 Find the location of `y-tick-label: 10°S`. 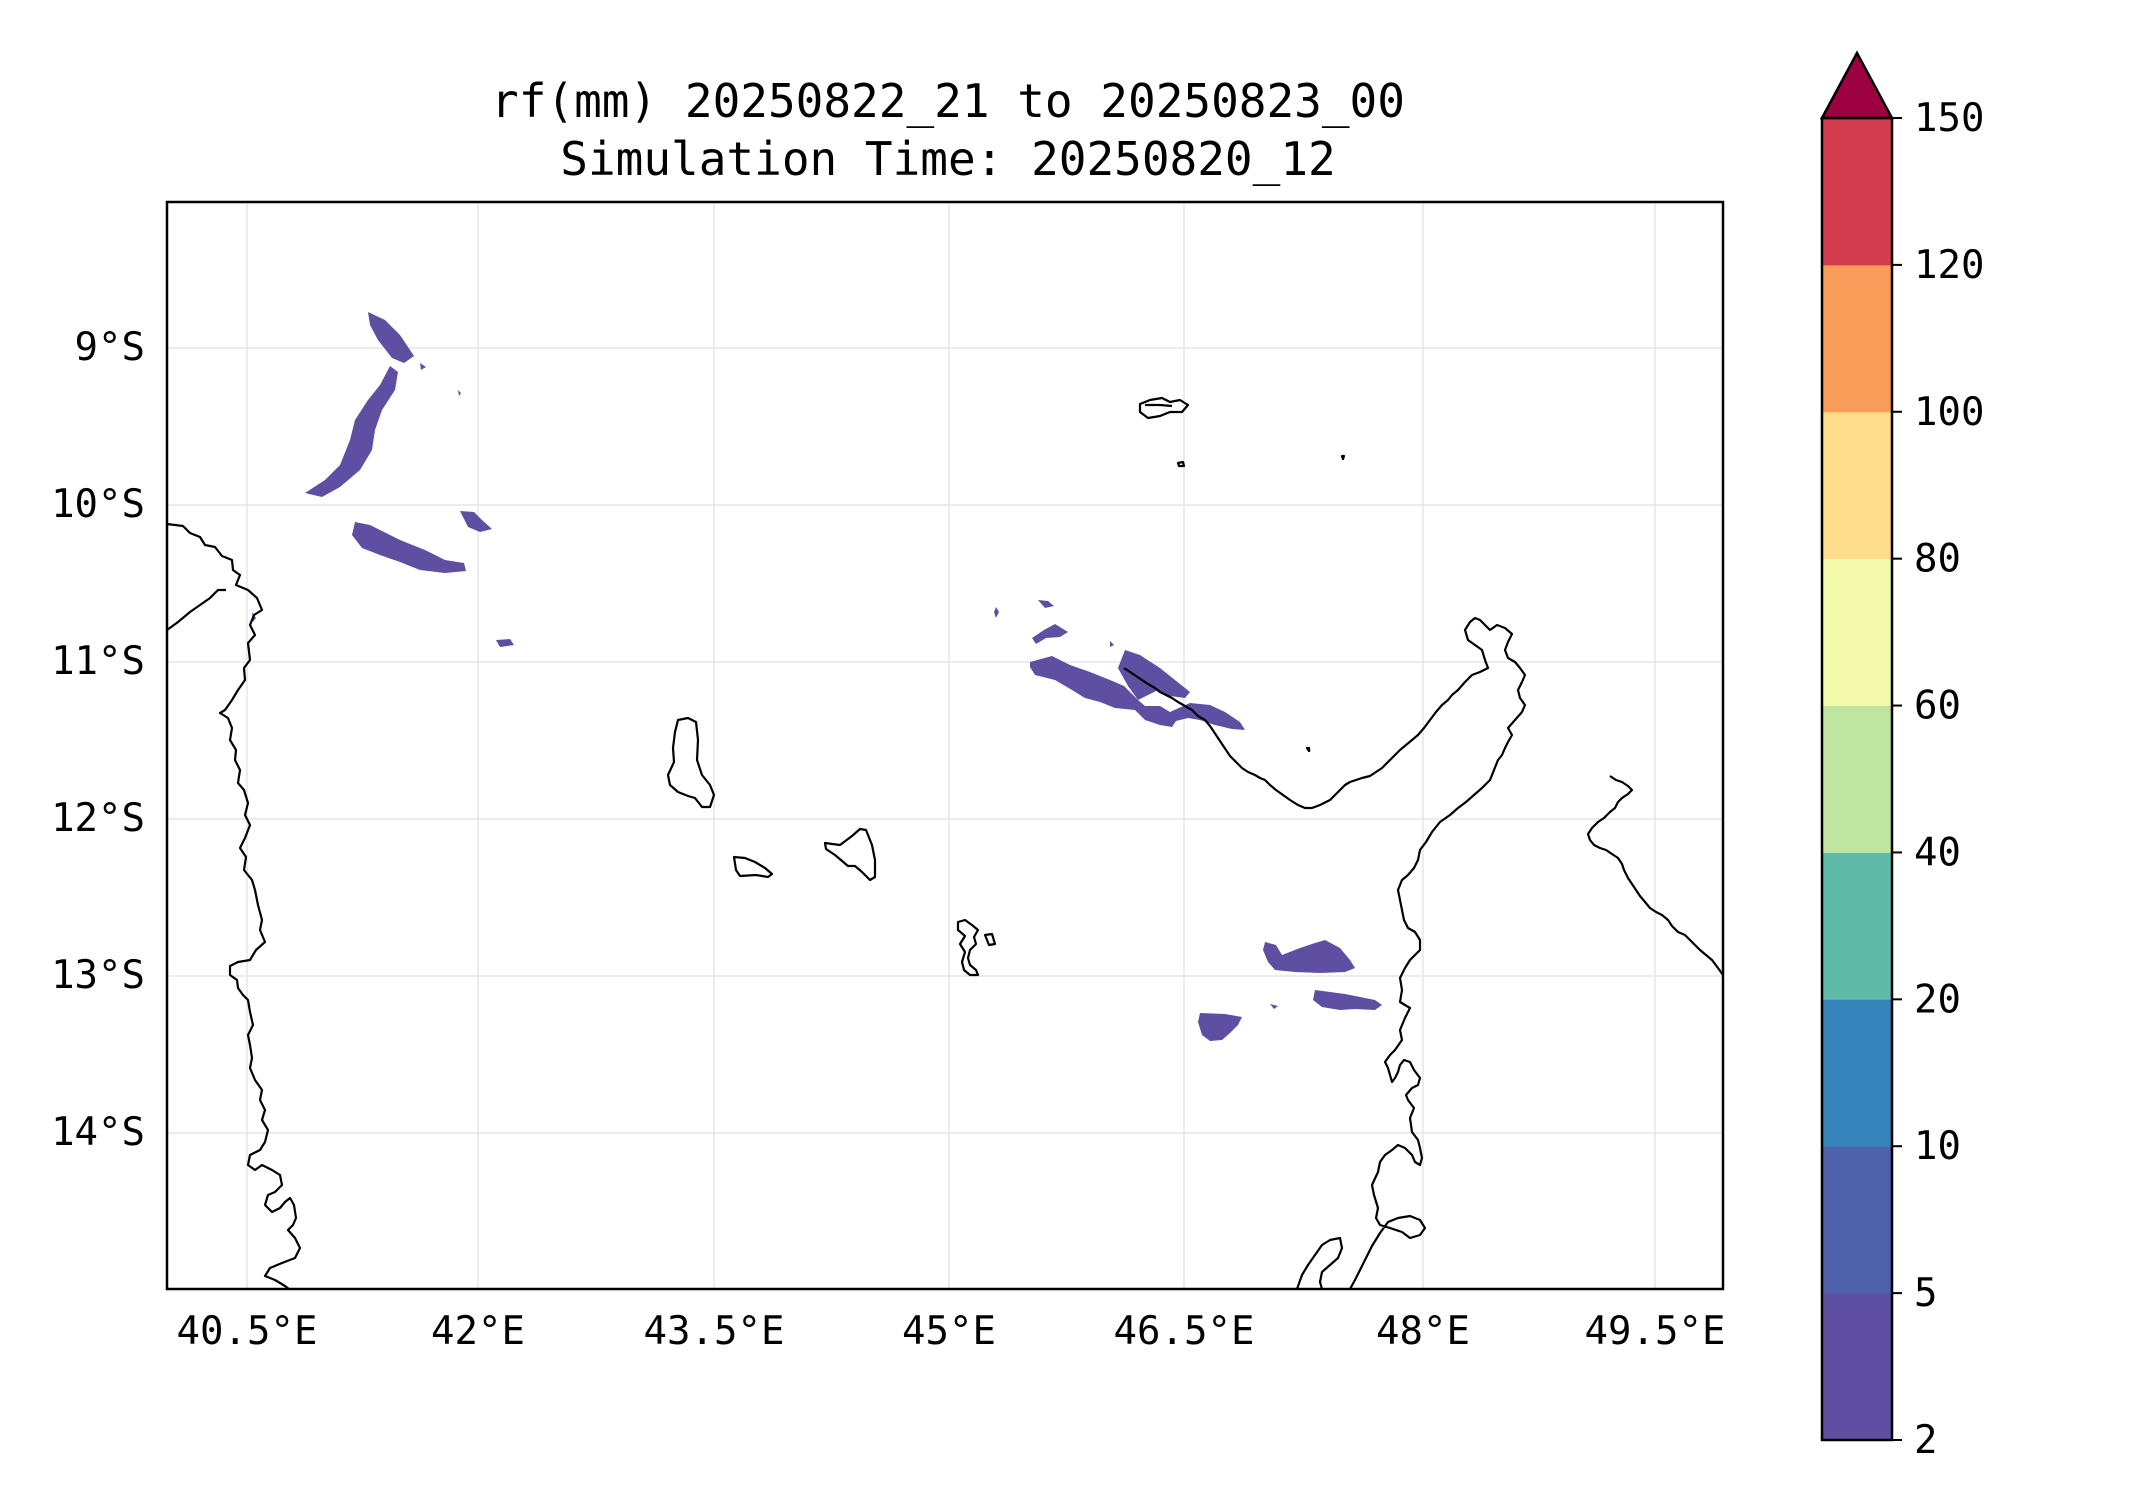

y-tick-label: 10°S is located at coordinates (98, 504).